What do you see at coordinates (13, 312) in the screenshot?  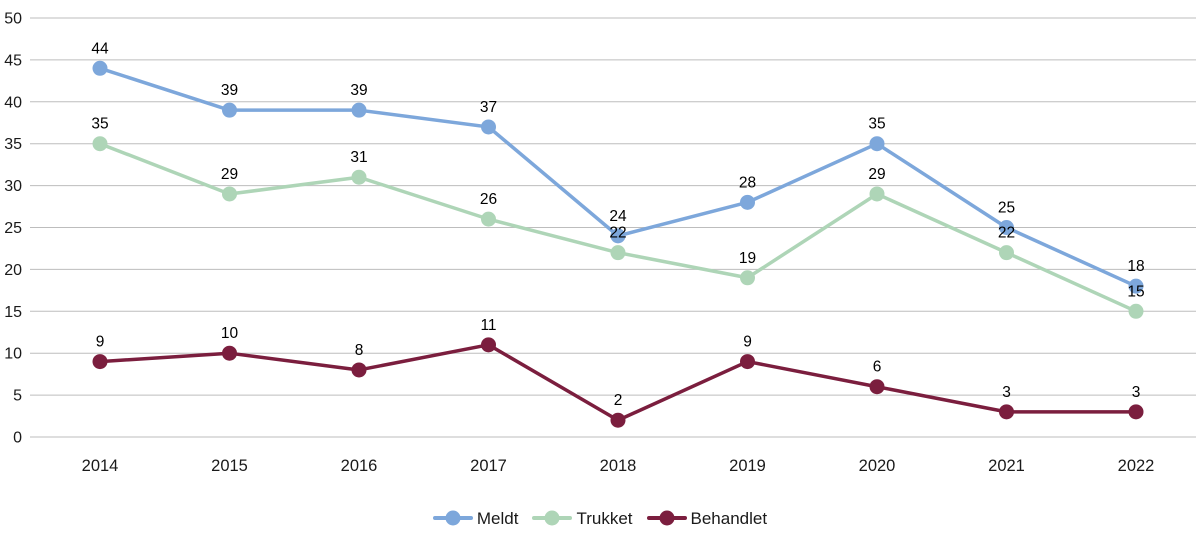 I see `y-tick-label: 15` at bounding box center [13, 312].